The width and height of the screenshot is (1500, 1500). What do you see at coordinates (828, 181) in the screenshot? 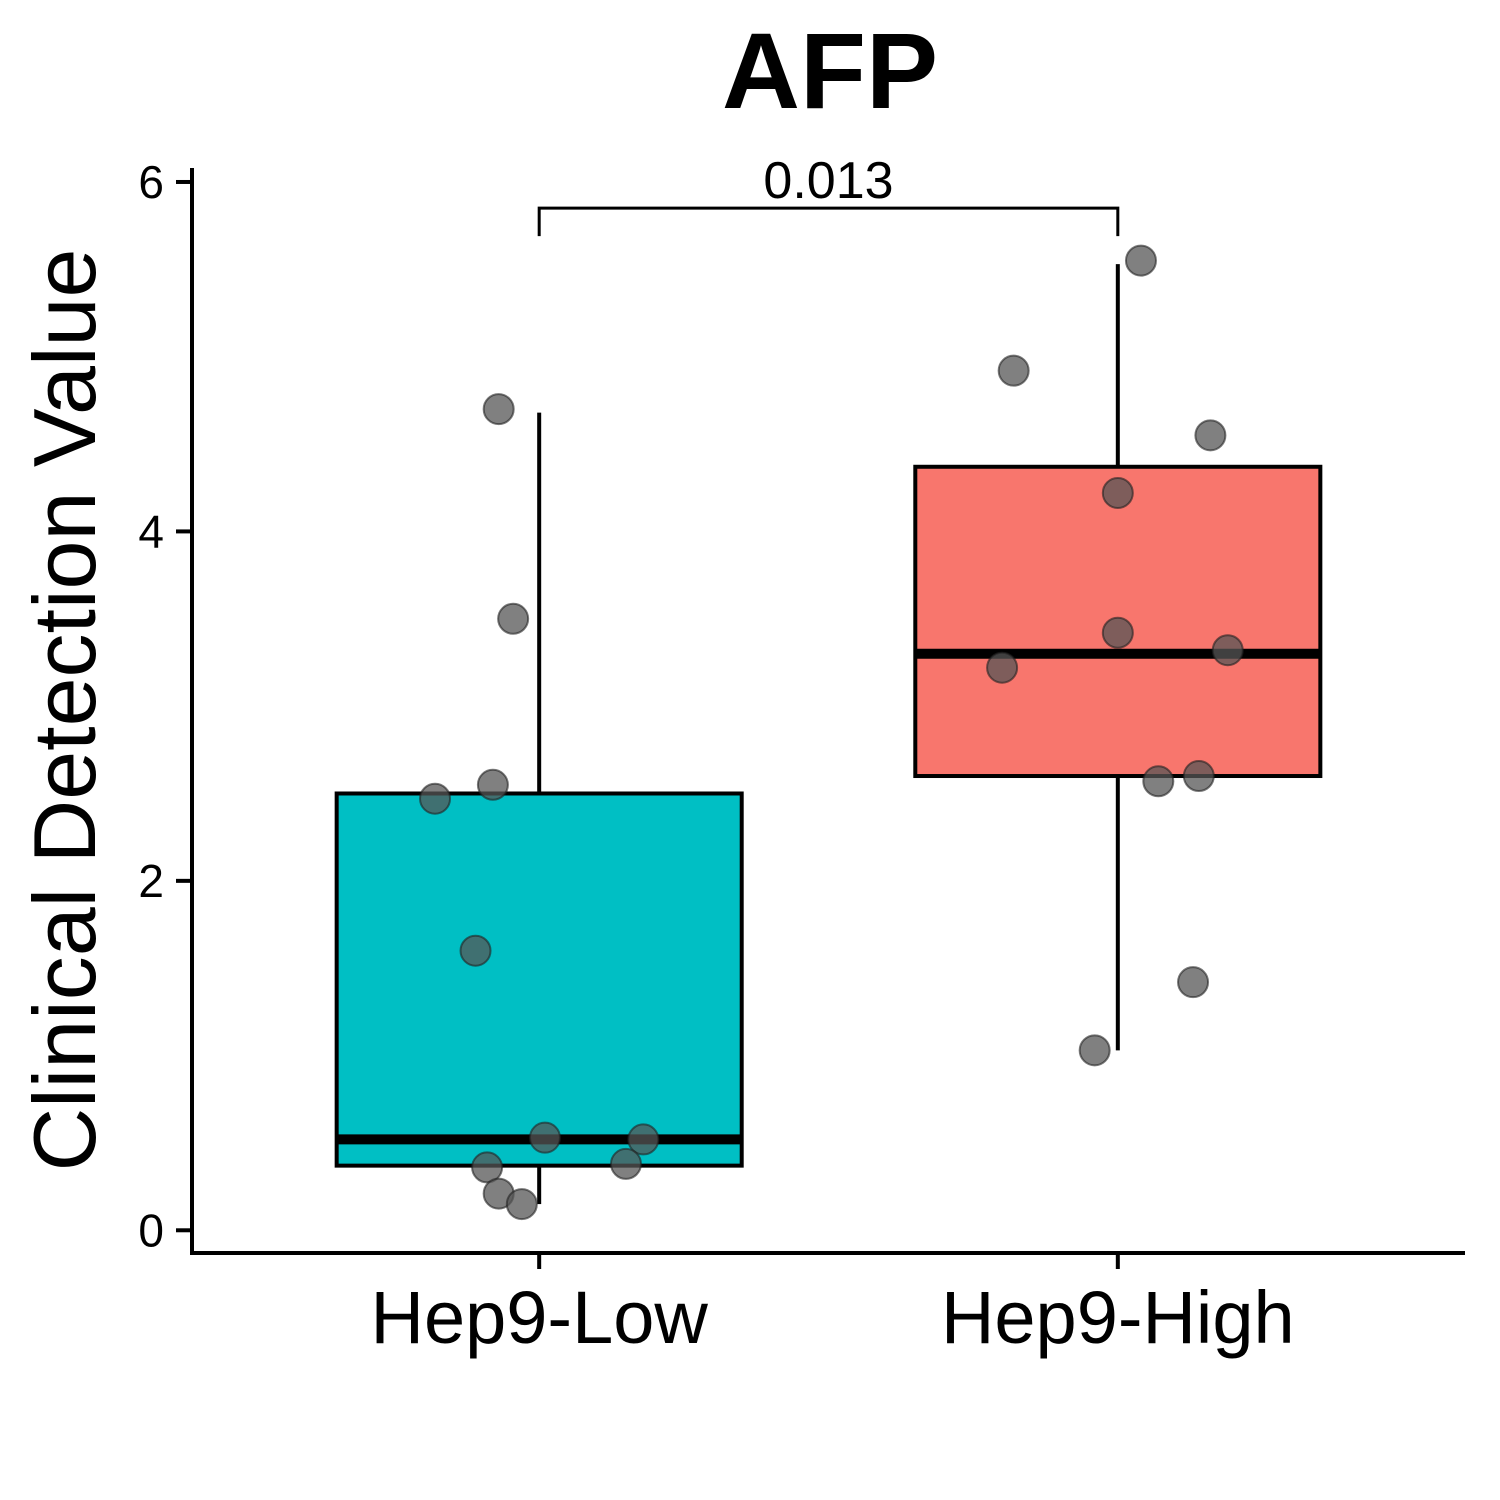
I see `p-value-label: 0.013` at bounding box center [828, 181].